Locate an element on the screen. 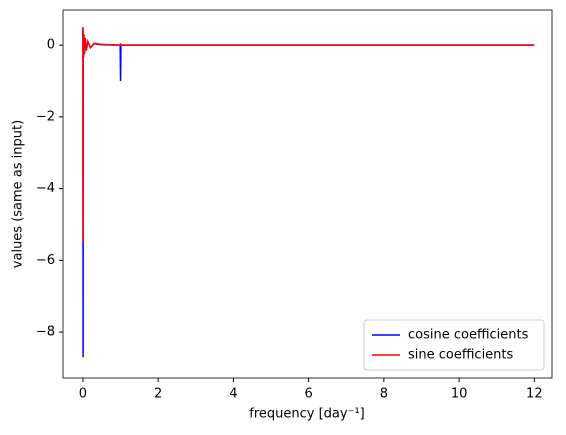  y-tick-label: −6 is located at coordinates (45, 260).